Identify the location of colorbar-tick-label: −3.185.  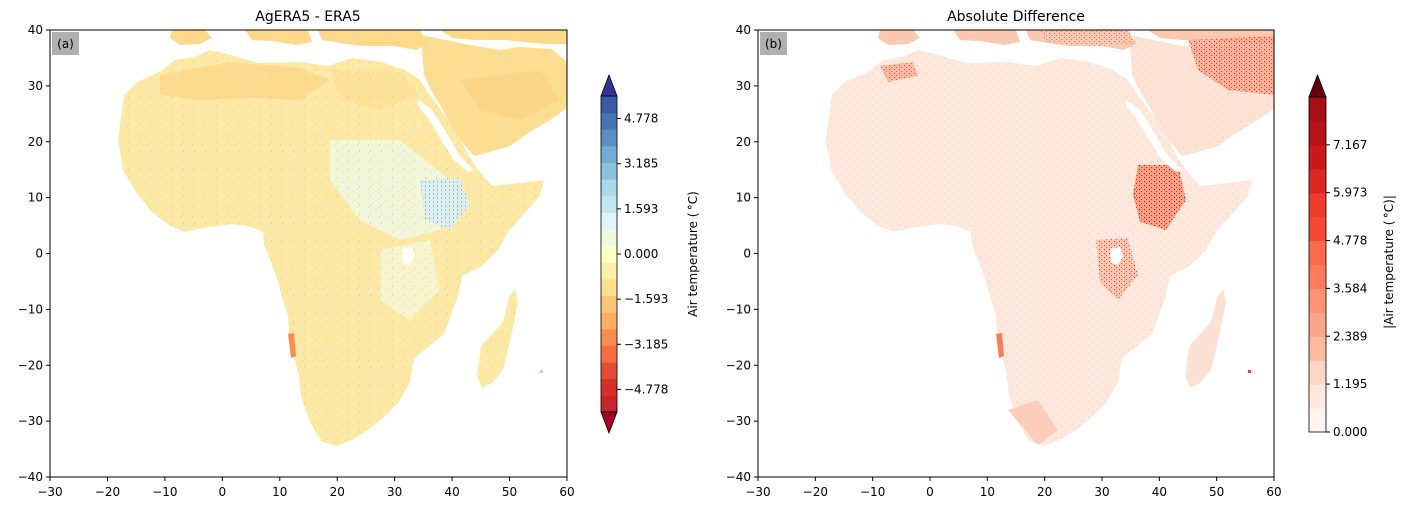
(646, 344).